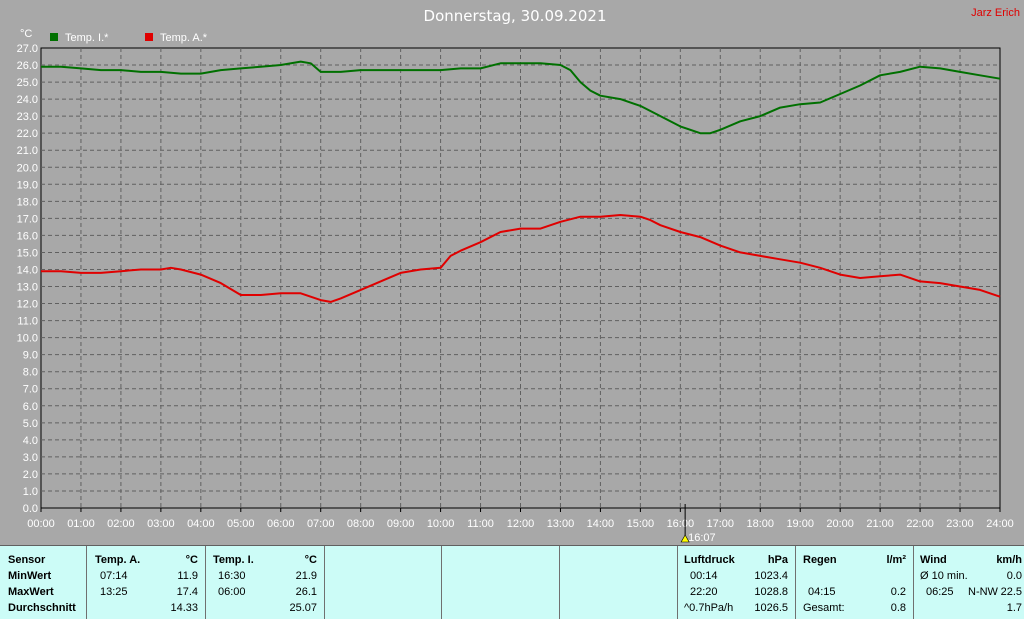 Image resolution: width=1024 pixels, height=619 pixels. Describe the element at coordinates (306, 592) in the screenshot. I see `temp-i-max-value: 26.1` at that location.